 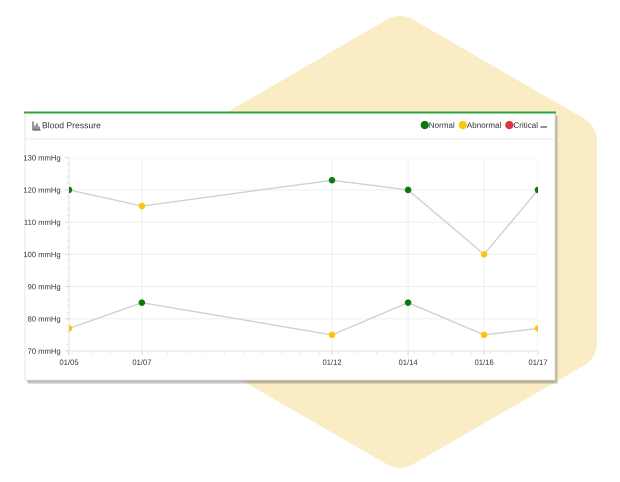 What do you see at coordinates (526, 125) in the screenshot?
I see `legend-label: Critical` at bounding box center [526, 125].